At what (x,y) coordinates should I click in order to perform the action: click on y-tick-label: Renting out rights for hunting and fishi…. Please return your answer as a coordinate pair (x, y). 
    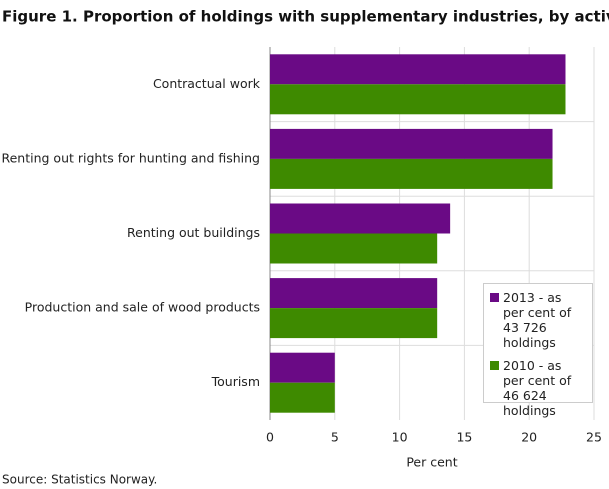
    Looking at the image, I should click on (130, 157).